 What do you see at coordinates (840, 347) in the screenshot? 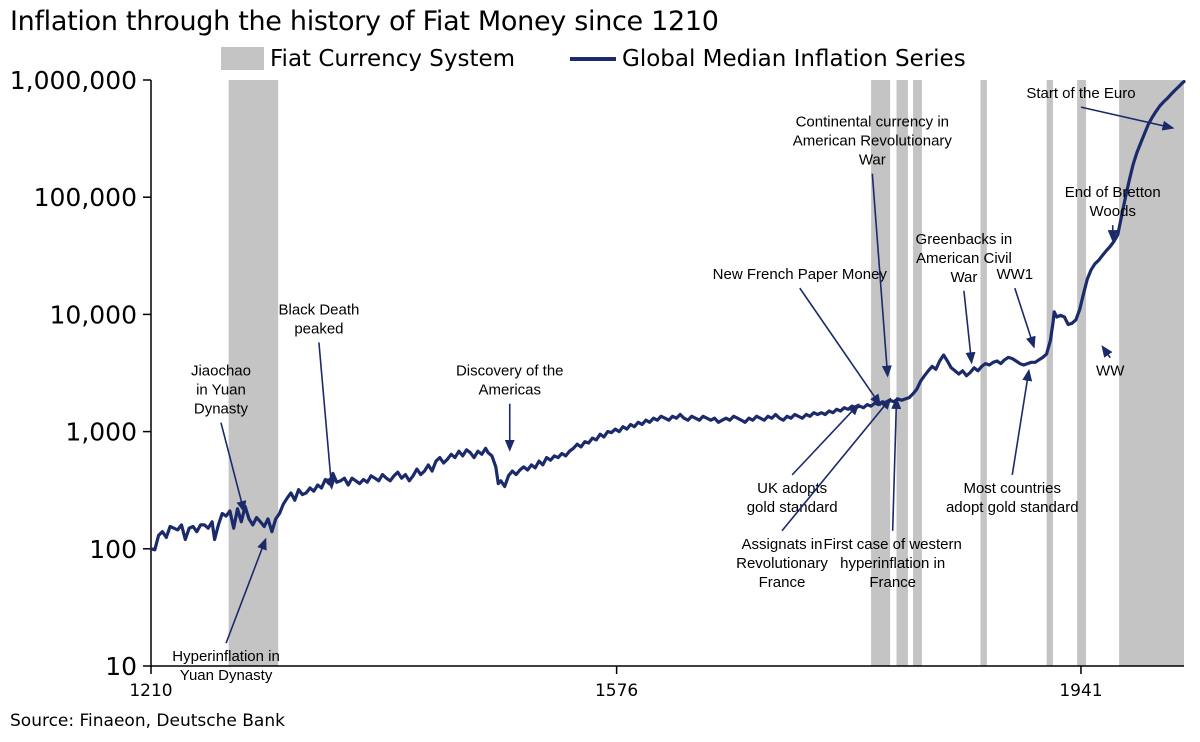
I see `annotation-arrow-french-paper` at bounding box center [840, 347].